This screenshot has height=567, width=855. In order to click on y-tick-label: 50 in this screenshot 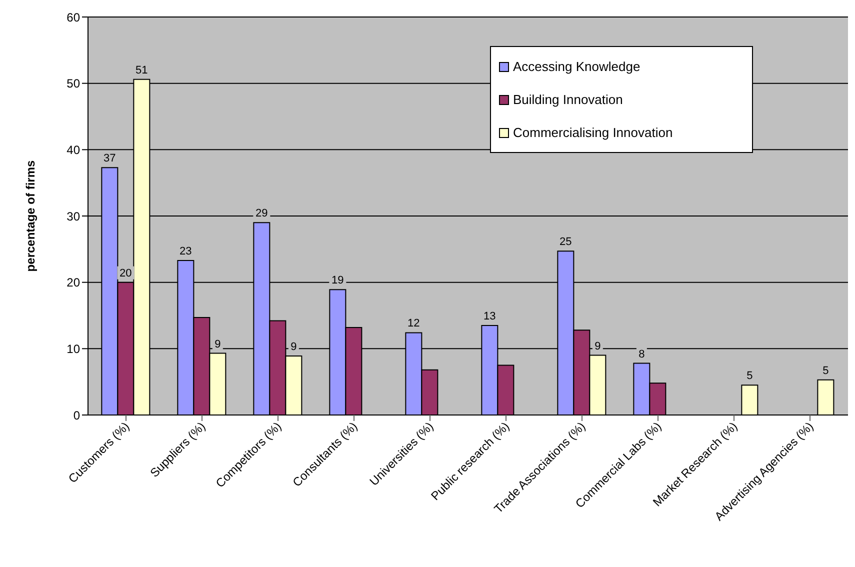, I will do `click(73, 83)`.